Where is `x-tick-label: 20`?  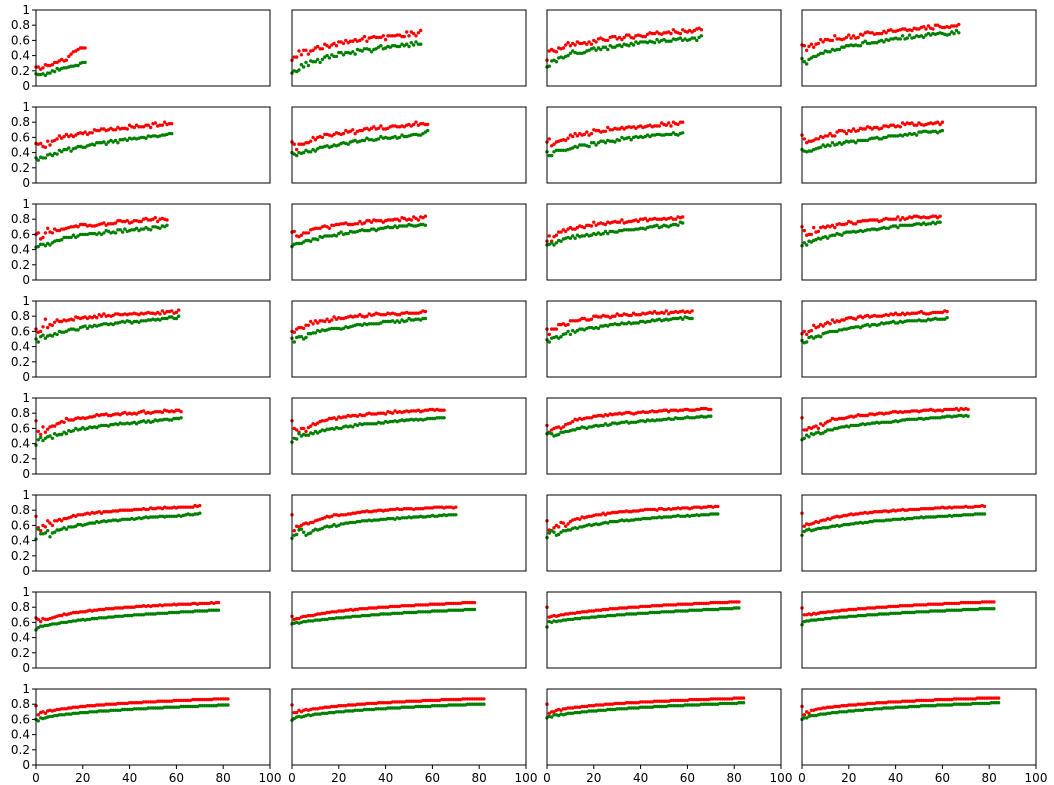
x-tick-label: 20 is located at coordinates (848, 778).